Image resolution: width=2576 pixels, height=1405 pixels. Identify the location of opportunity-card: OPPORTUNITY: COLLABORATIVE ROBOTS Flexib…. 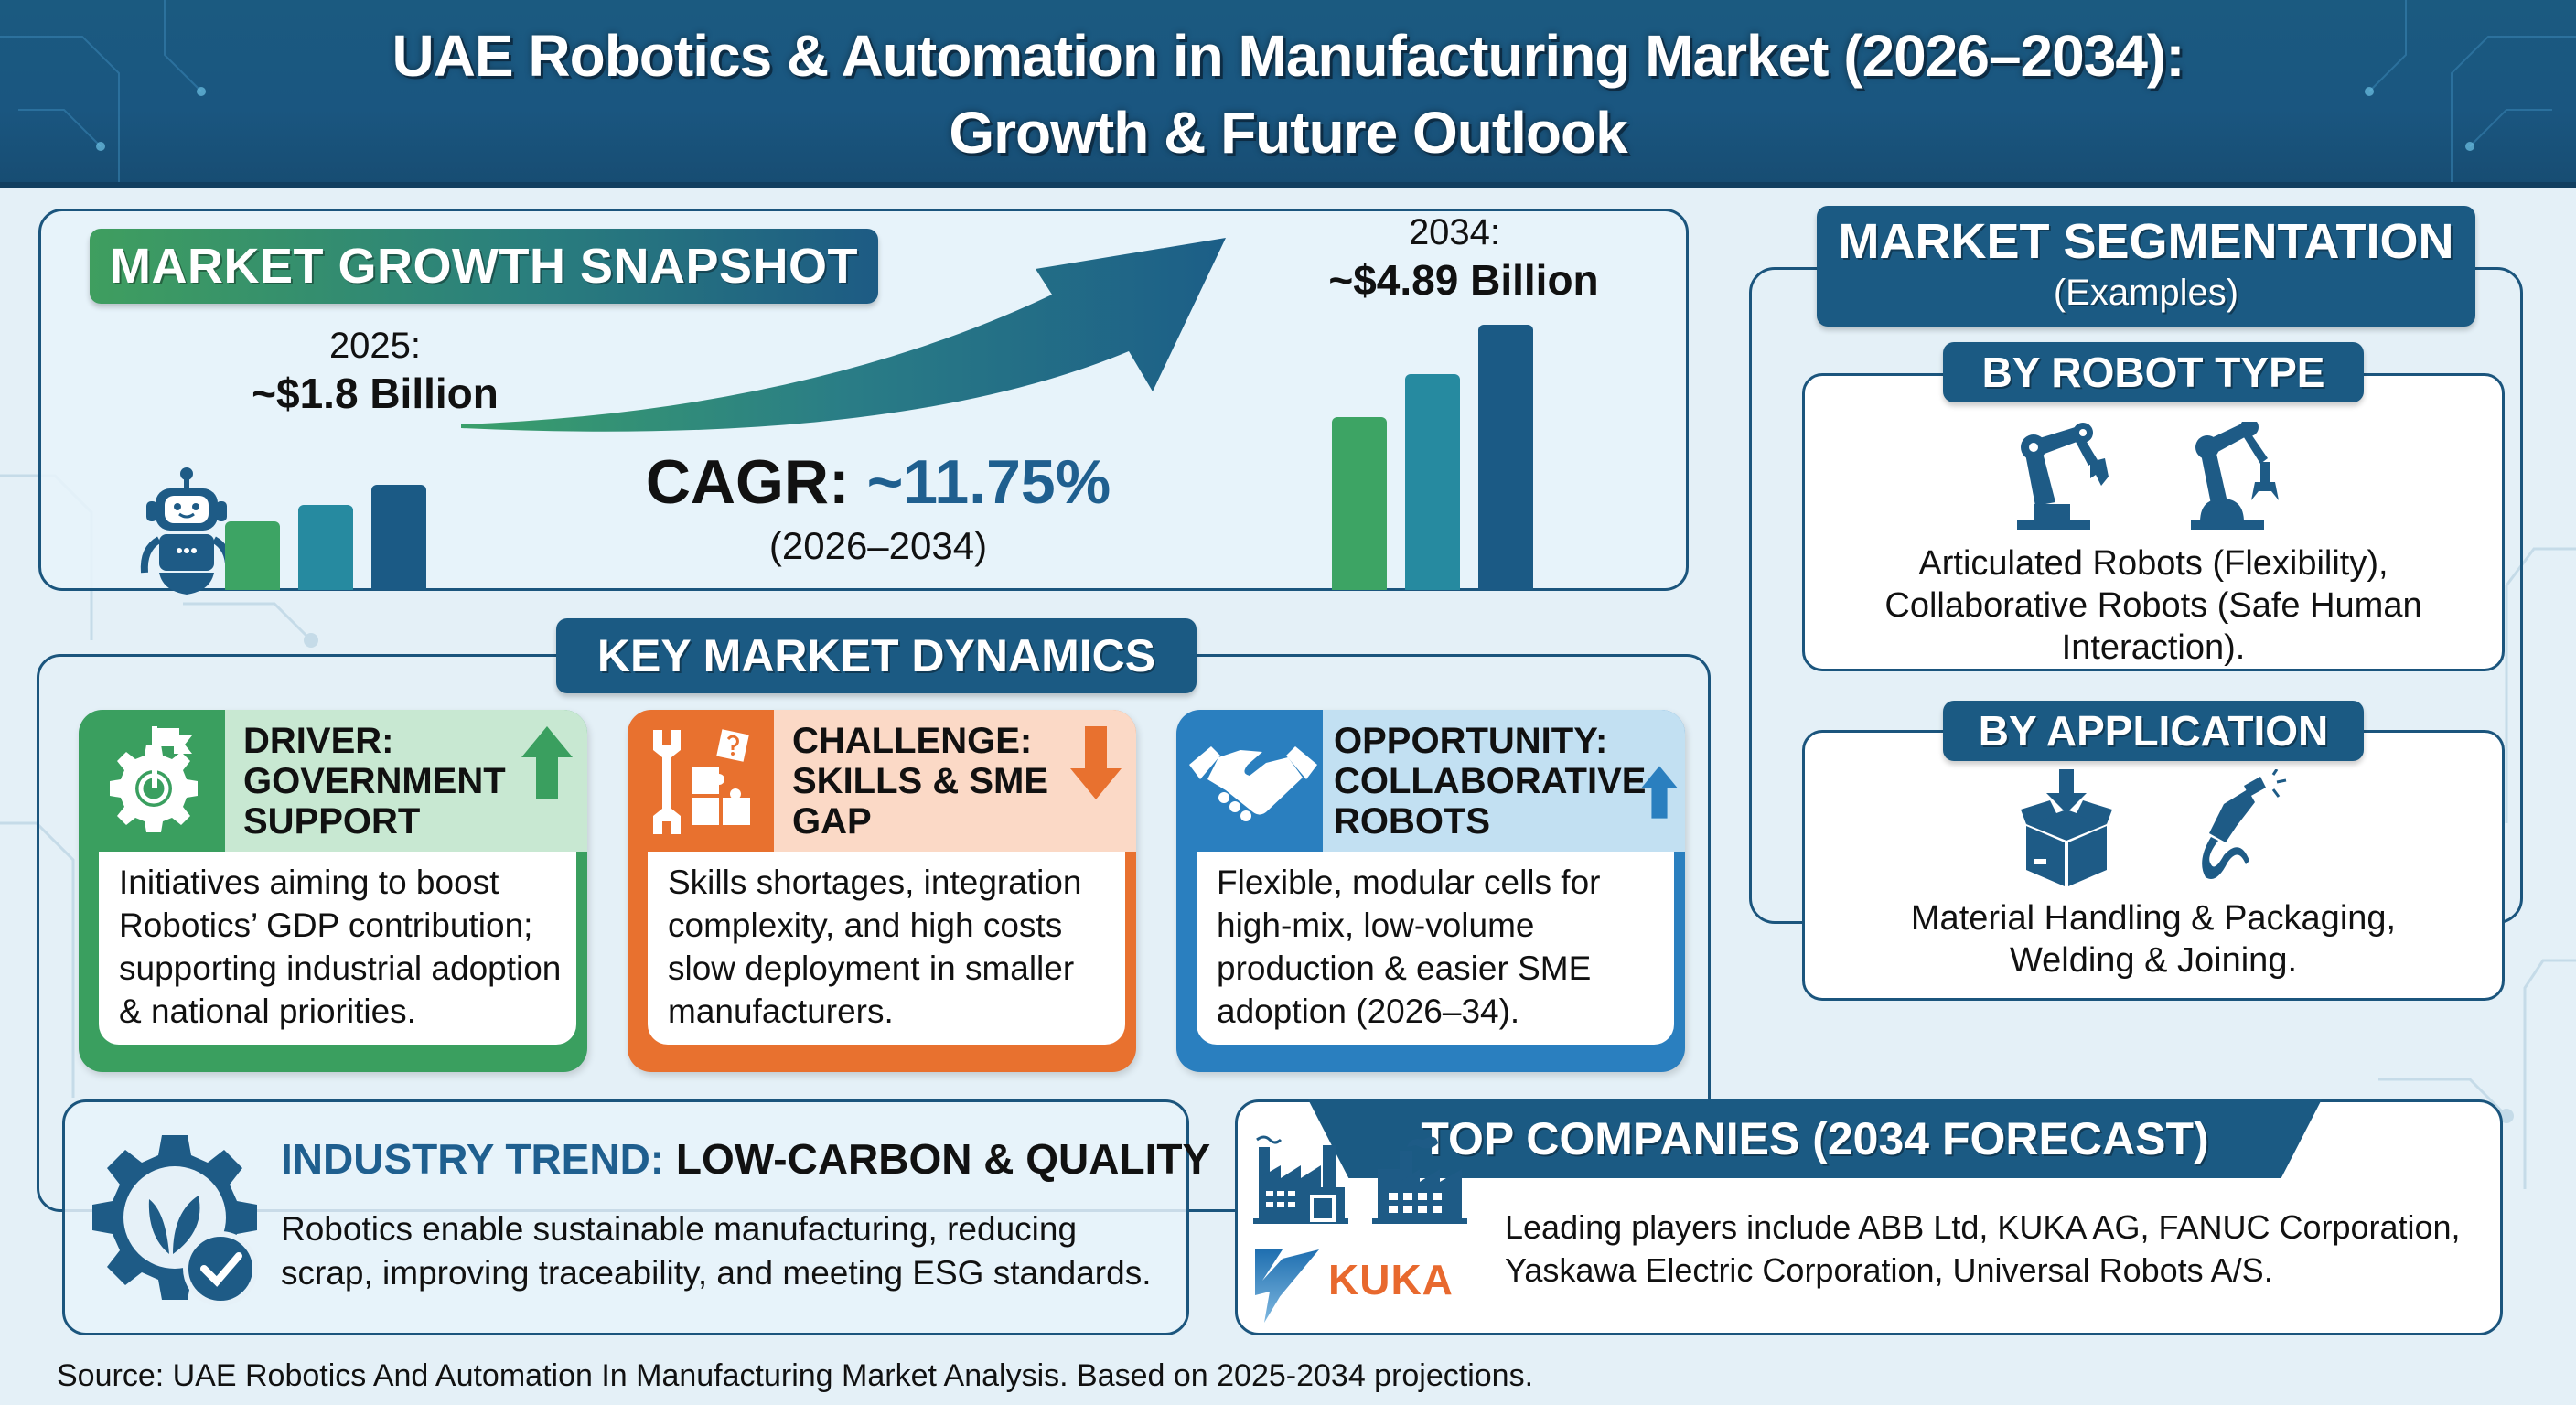
(1431, 891).